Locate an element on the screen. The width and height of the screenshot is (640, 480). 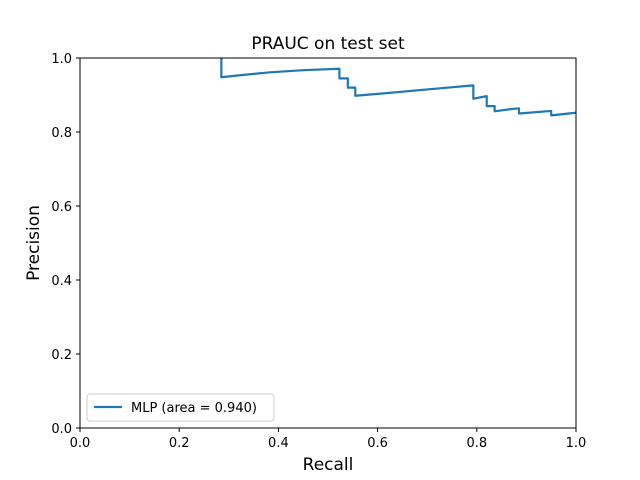
legend: MLP (area = 0.940) is located at coordinates (180, 407).